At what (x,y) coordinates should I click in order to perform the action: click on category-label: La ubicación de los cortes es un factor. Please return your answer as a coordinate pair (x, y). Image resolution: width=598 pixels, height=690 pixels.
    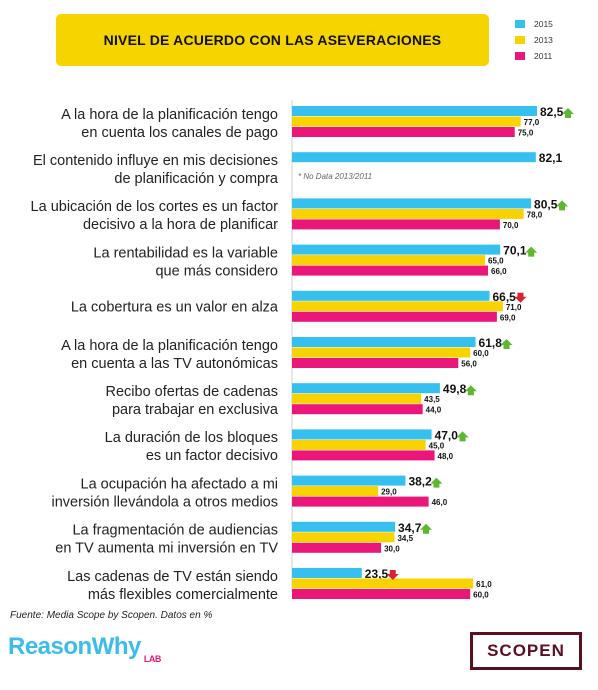
    Looking at the image, I should click on (155, 207).